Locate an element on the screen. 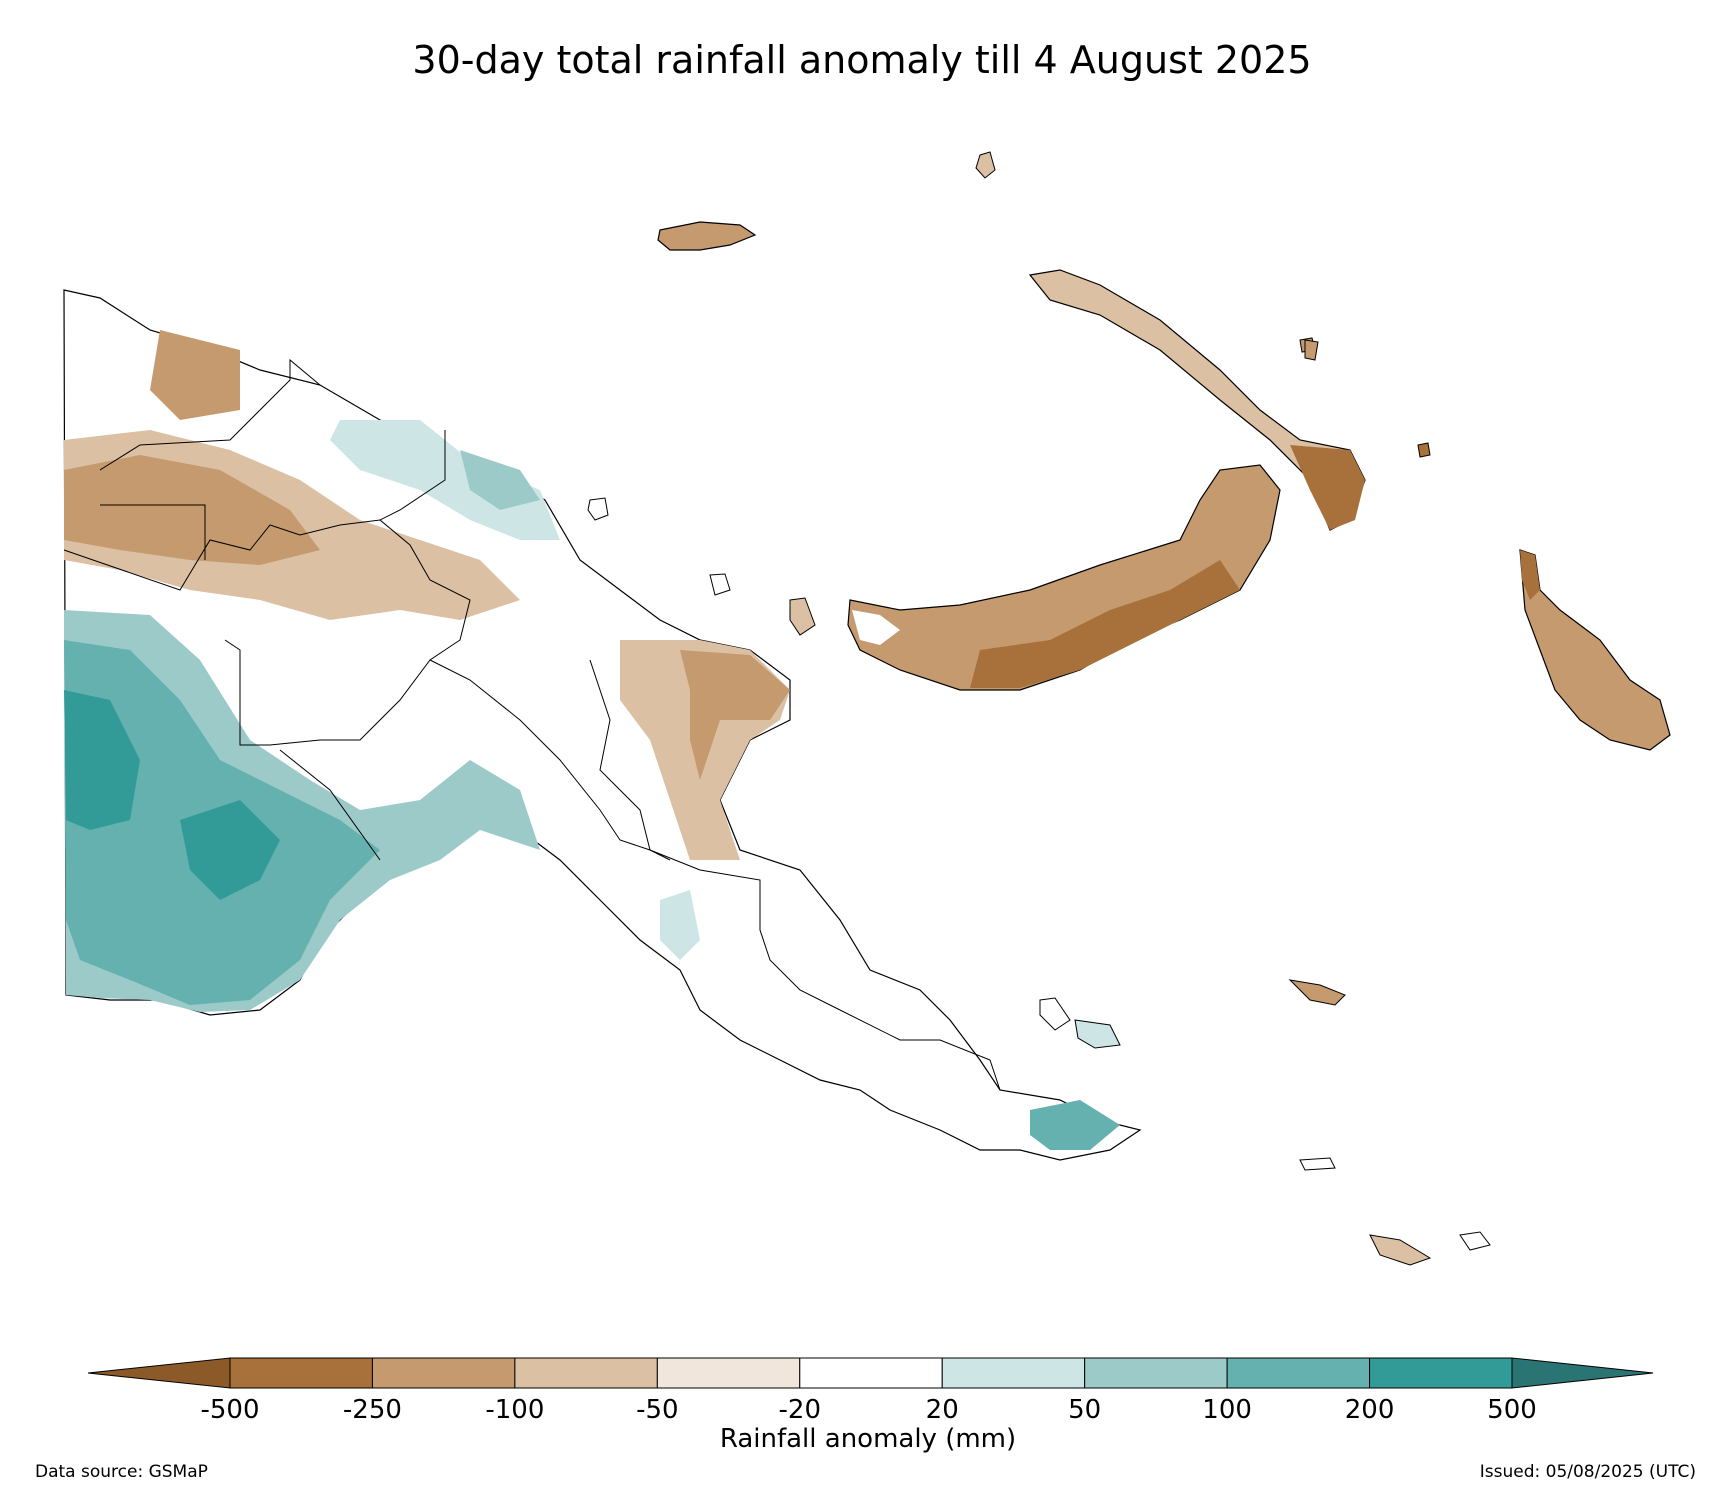 The width and height of the screenshot is (1724, 1494). colorbar-label: Rainfall anomaly (mm) is located at coordinates (868, 1439).